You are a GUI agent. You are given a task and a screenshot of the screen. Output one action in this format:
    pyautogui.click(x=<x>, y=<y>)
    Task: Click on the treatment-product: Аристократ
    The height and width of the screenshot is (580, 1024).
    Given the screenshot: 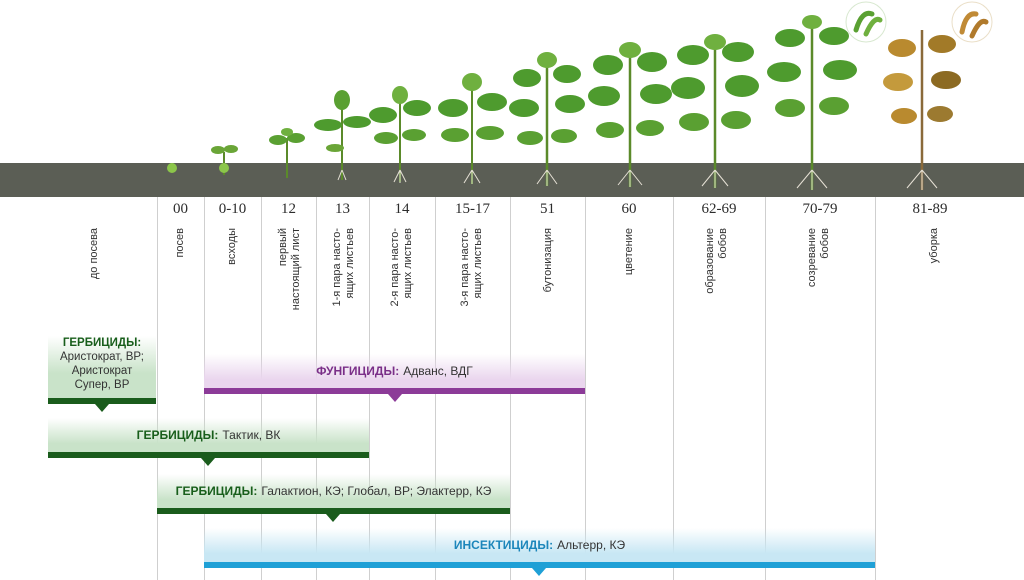 What is the action you would take?
    pyautogui.click(x=102, y=371)
    